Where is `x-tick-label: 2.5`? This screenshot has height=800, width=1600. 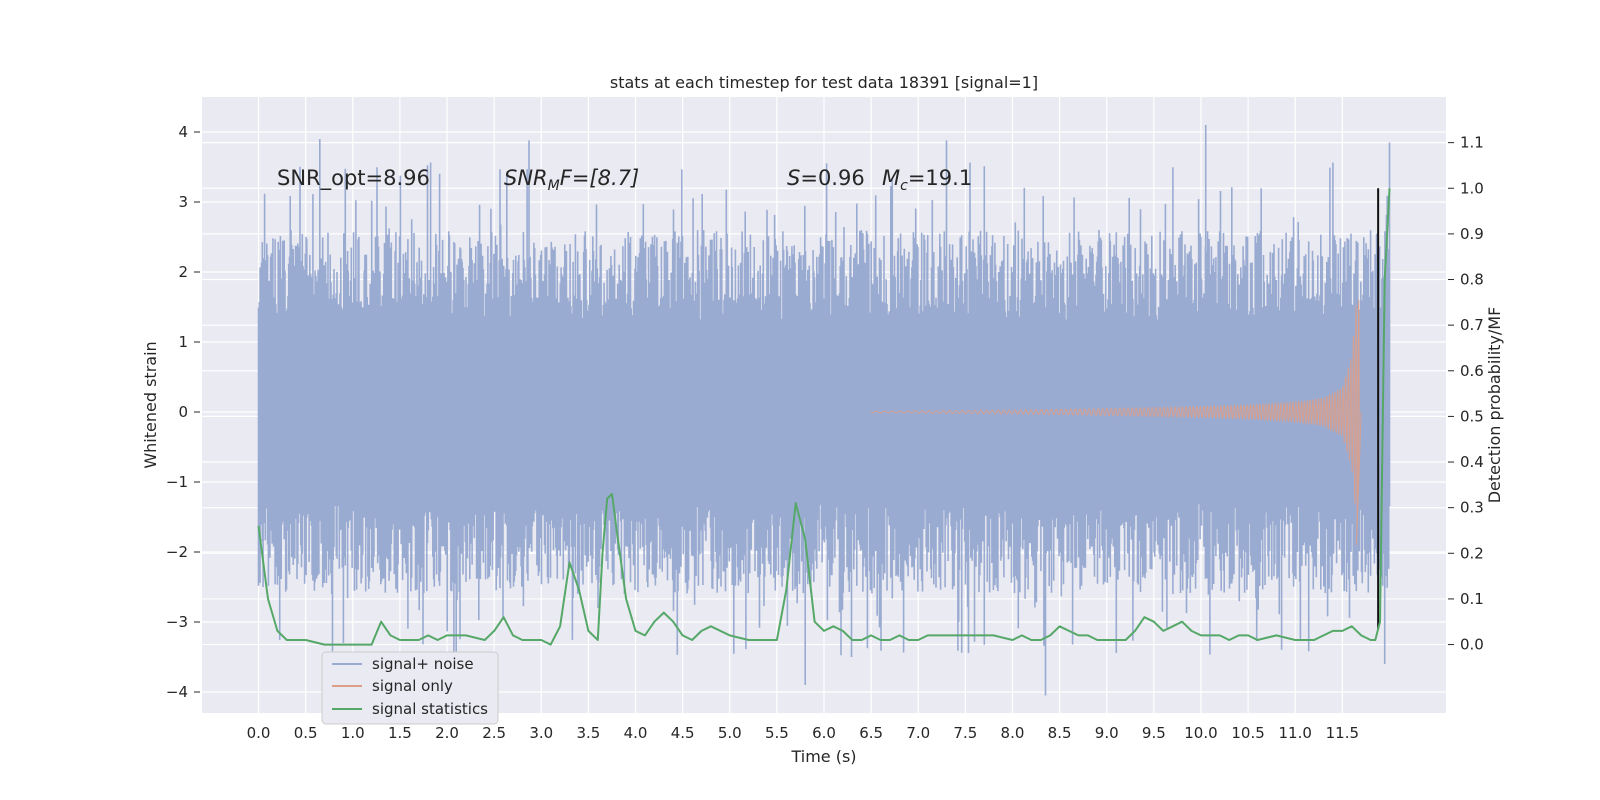 x-tick-label: 2.5 is located at coordinates (494, 733).